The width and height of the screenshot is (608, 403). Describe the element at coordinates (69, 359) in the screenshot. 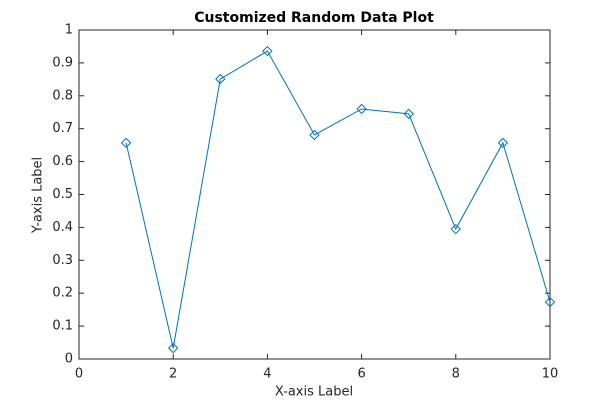

I see `y-tick-label: 0` at that location.